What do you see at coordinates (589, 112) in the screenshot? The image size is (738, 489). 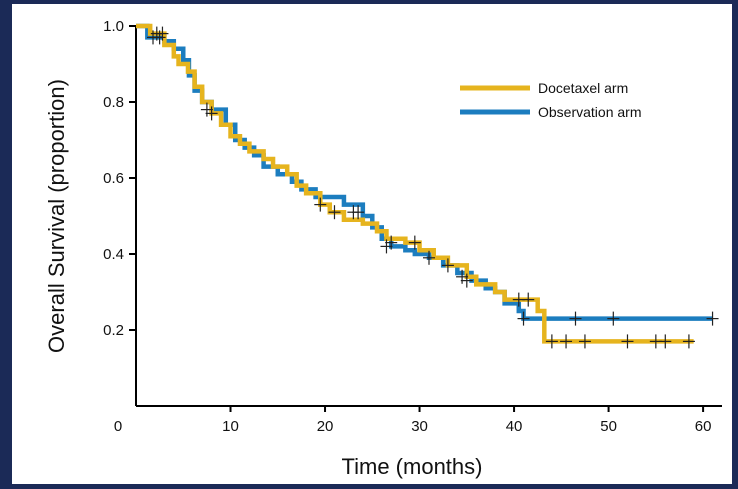 I see `legend-label-observation: Observation arm` at bounding box center [589, 112].